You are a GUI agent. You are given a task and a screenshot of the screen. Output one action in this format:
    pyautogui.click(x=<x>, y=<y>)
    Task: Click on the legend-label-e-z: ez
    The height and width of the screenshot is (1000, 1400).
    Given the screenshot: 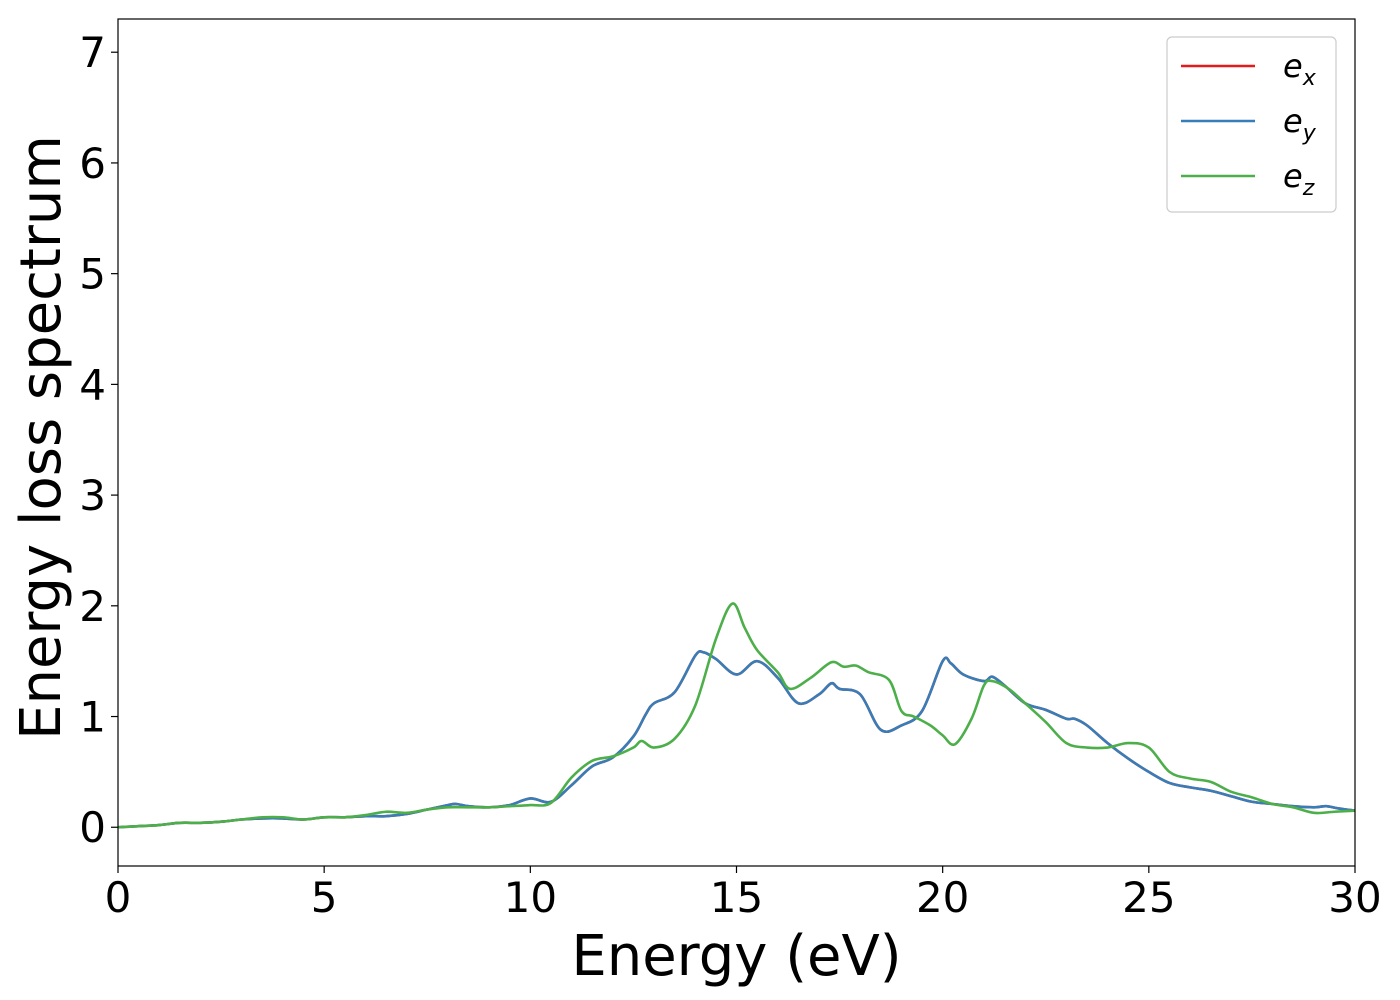 What is the action you would take?
    pyautogui.click(x=1299, y=179)
    